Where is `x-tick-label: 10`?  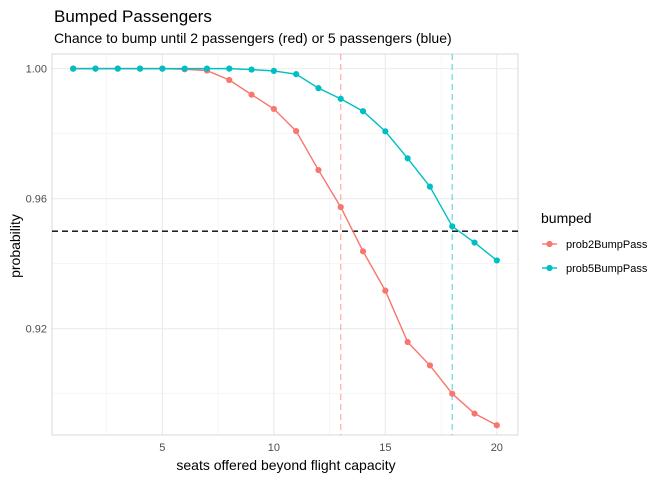 x-tick-label: 10 is located at coordinates (274, 448).